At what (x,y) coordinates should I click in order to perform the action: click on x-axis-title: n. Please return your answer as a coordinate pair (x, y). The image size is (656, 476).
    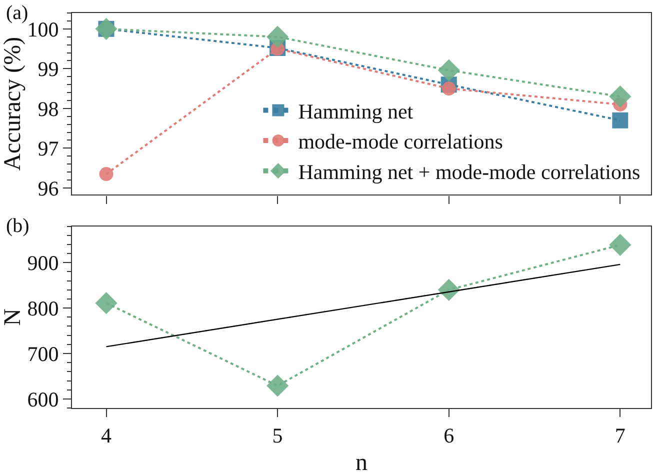
    Looking at the image, I should click on (362, 463).